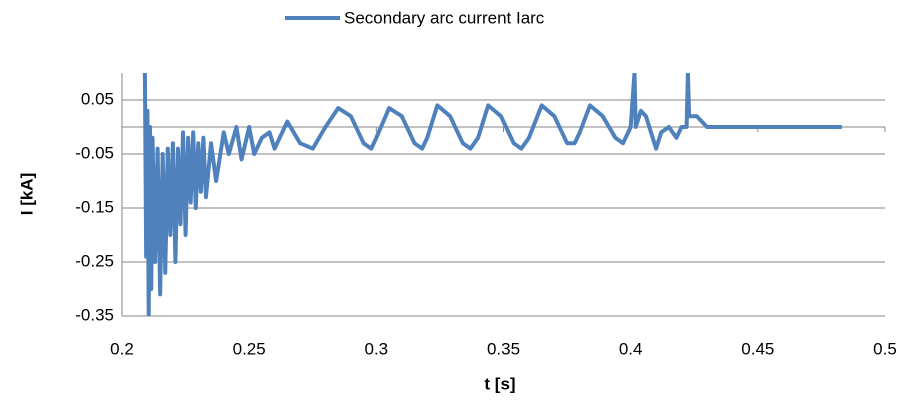  What do you see at coordinates (94, 314) in the screenshot?
I see `y-tick-label: -0.35` at bounding box center [94, 314].